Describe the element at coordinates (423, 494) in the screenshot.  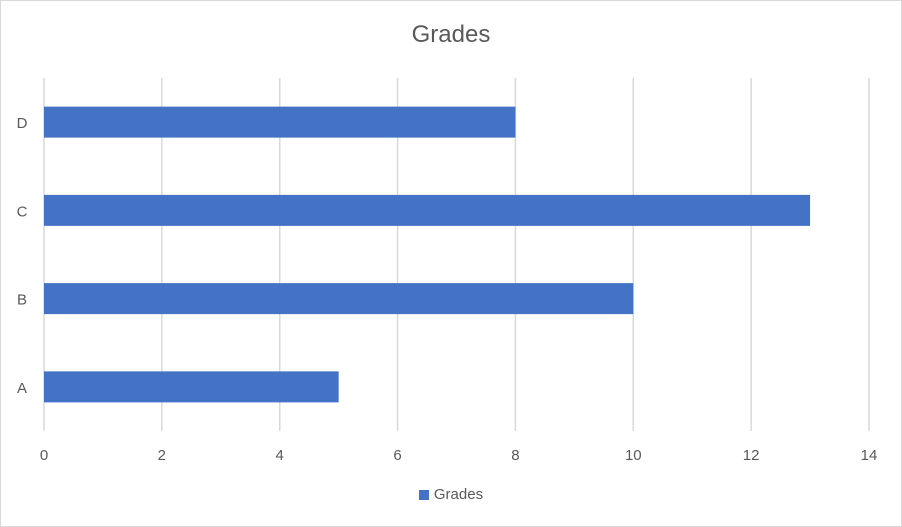
I see `legend-swatch` at that location.